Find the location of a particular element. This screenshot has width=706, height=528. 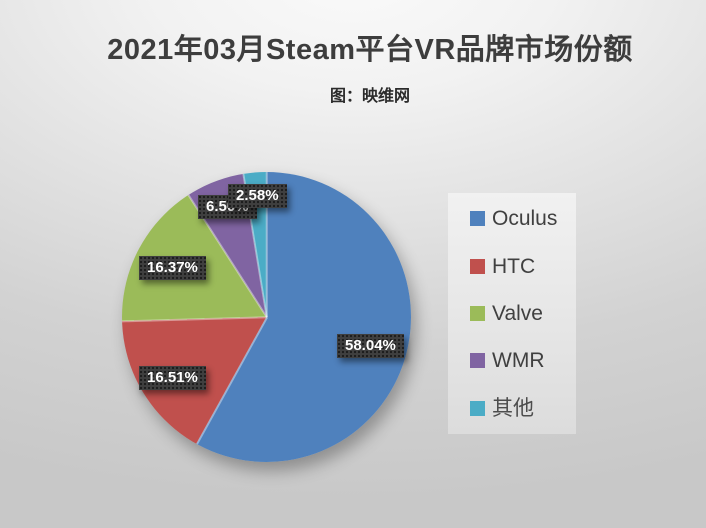

legend-item-valve: Valve is located at coordinates (512, 313).